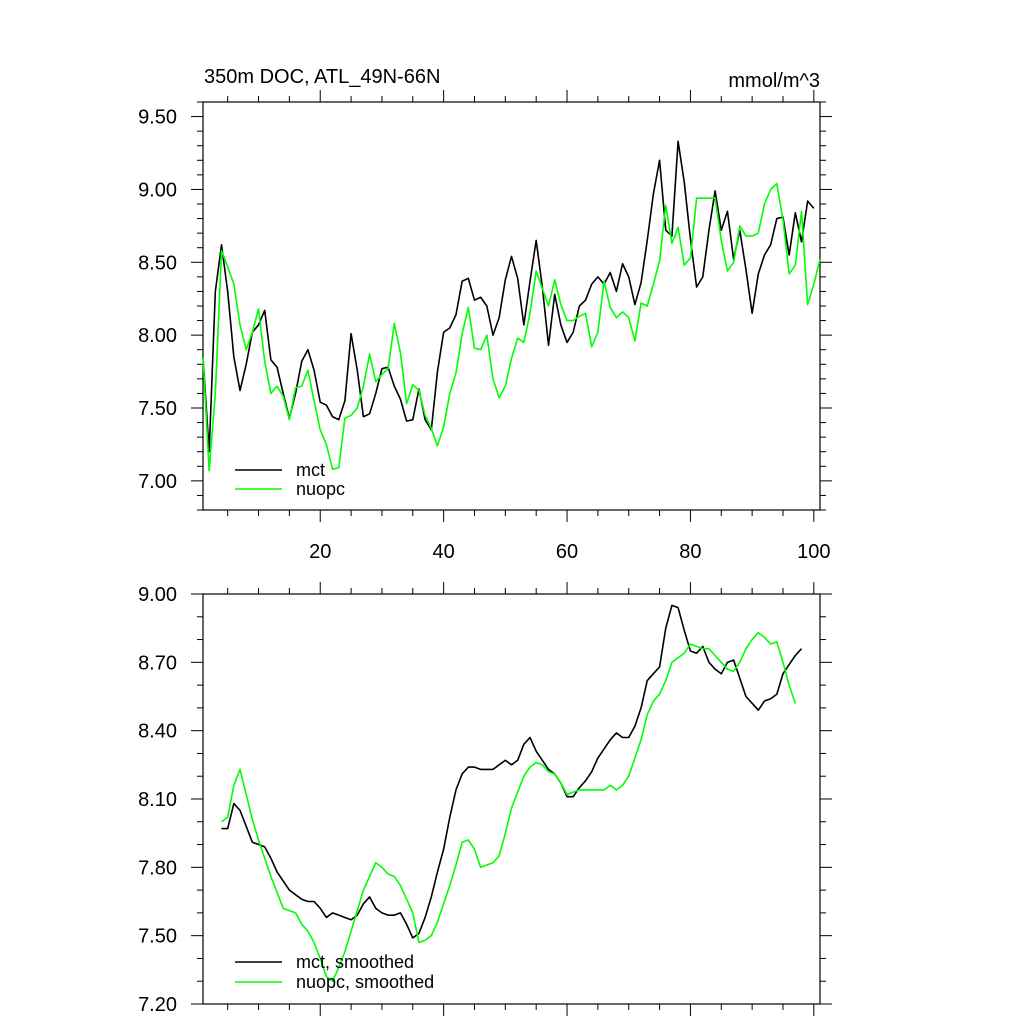 The image size is (1024, 1029). What do you see at coordinates (322, 77) in the screenshot?
I see `top-chart-title: 350m DOC, ATL_49N-66N` at bounding box center [322, 77].